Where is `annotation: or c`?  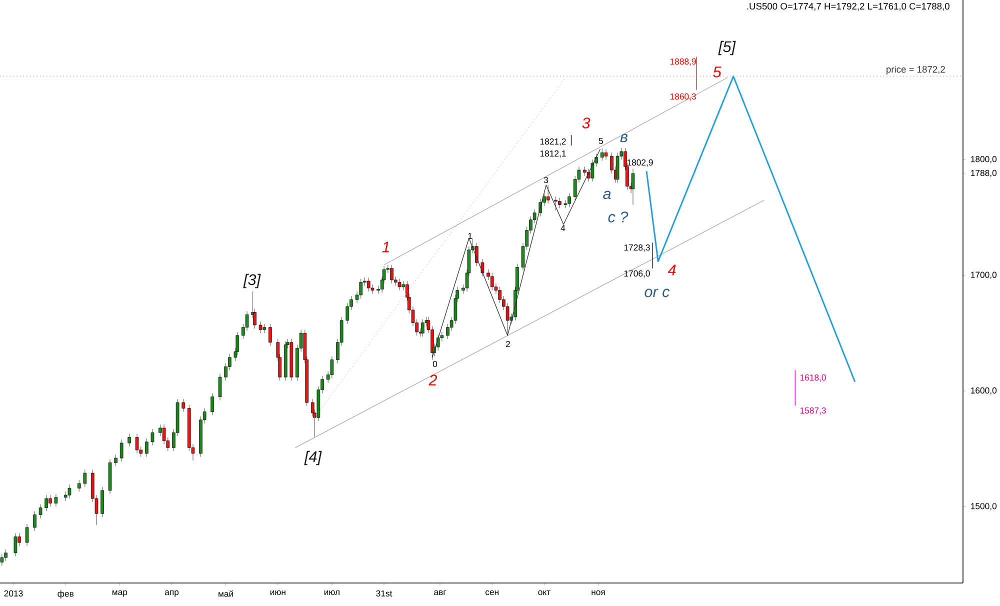 annotation: or c is located at coordinates (657, 293).